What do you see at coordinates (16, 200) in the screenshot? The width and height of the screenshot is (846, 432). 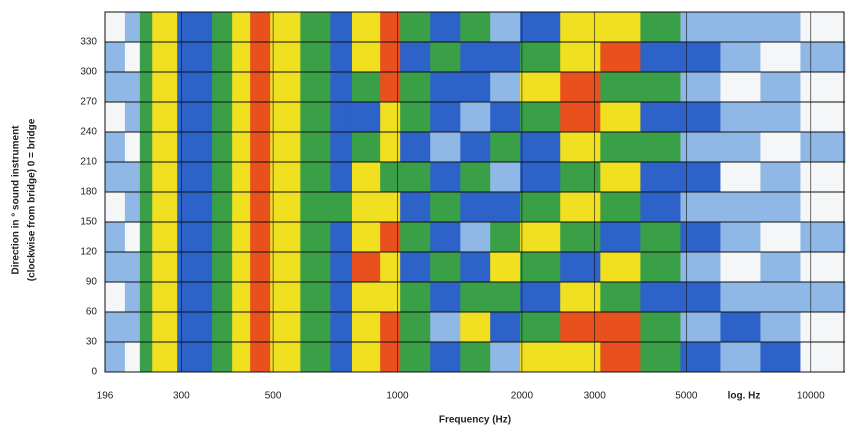 I see `y-axis-label: Direction in ° sound instrument` at bounding box center [16, 200].